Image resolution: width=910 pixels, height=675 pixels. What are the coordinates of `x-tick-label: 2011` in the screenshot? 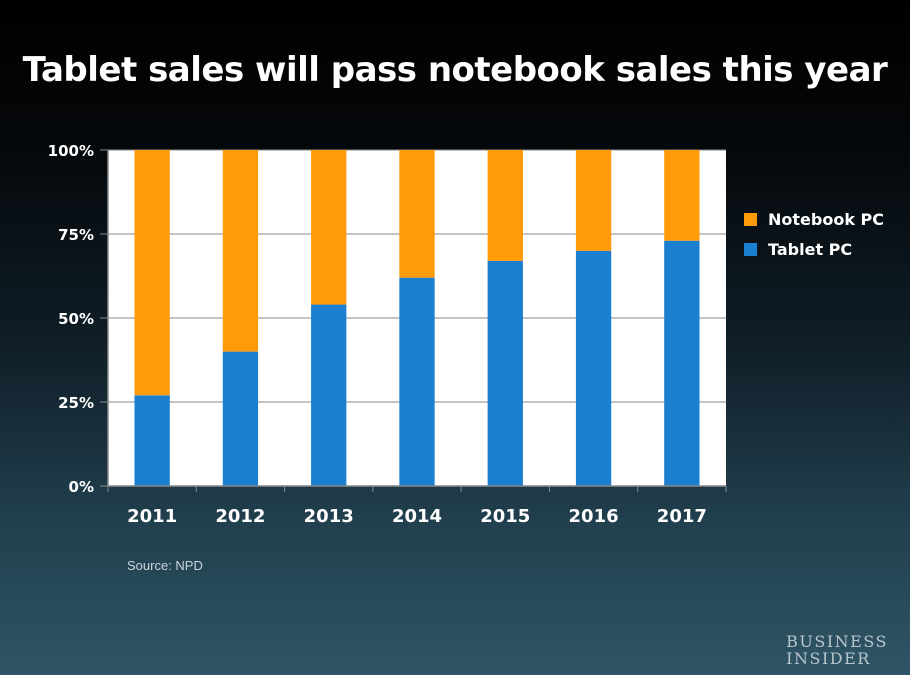 It's located at (152, 516).